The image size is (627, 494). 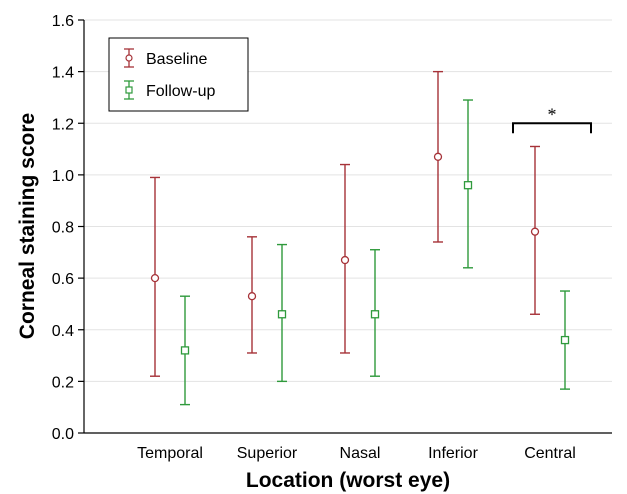 I want to click on y-axis-title: Corneal staining score, so click(x=27, y=226).